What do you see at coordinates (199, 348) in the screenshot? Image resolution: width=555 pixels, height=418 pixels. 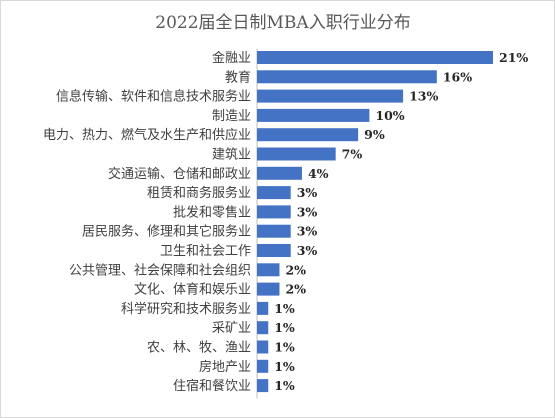 I see `category-label: 农、林、牧、渔业` at bounding box center [199, 348].